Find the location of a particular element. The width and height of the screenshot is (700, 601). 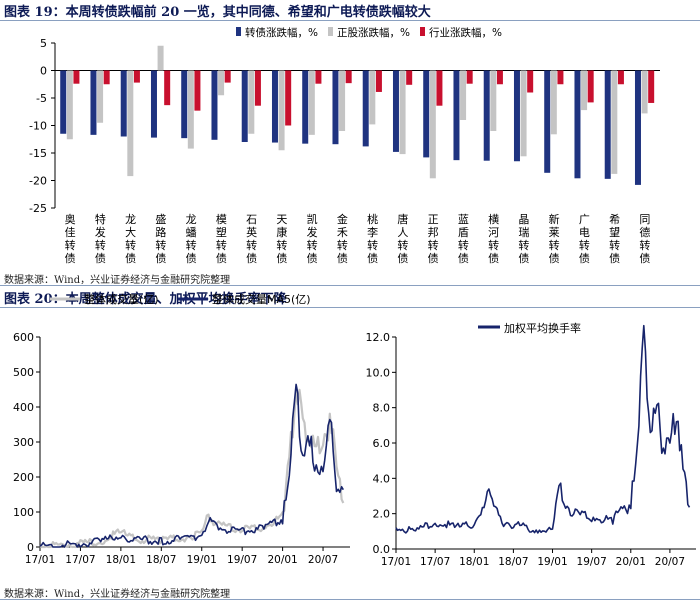

fig19-header: 图表 19：本周转债跌幅前 20 一览，其中同德、希望和广电转债跌幅较大 is located at coordinates (350, 10).